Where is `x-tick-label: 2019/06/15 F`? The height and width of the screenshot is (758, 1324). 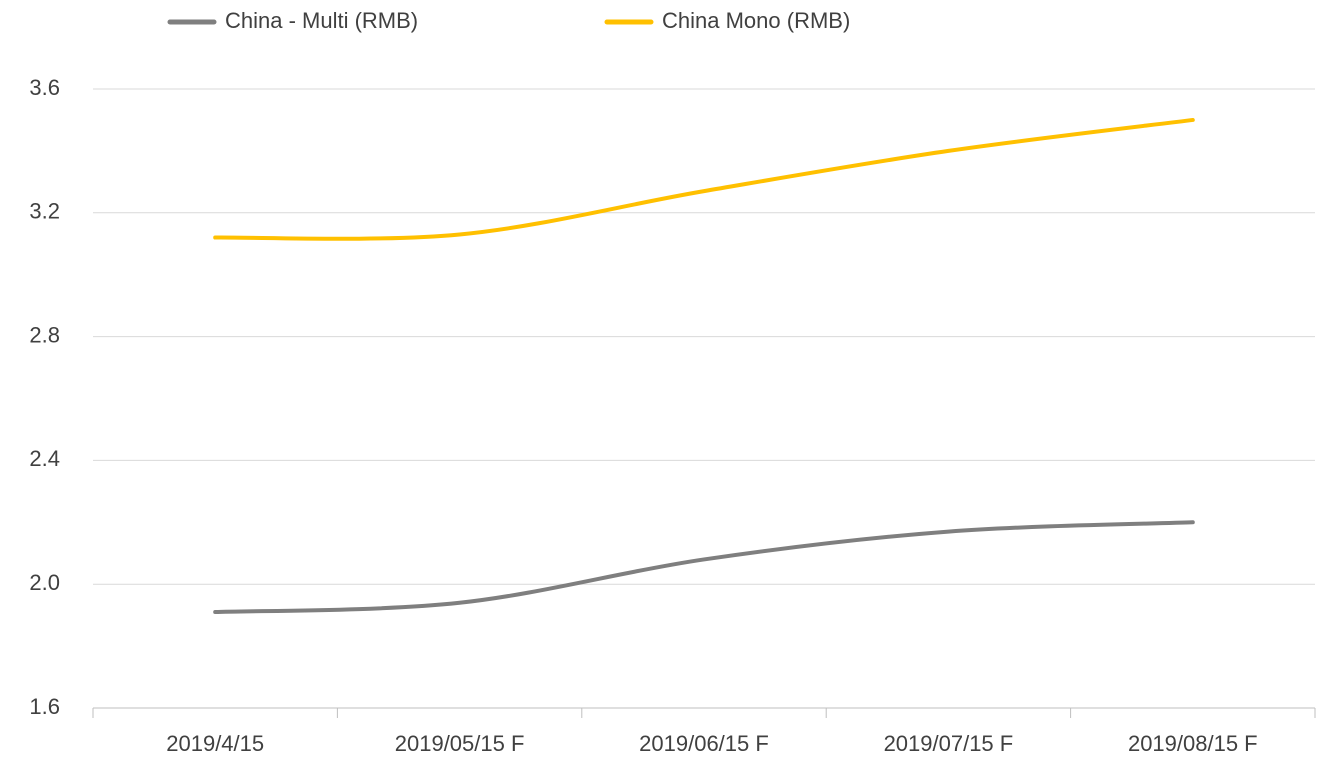
x-tick-label: 2019/06/15 F is located at coordinates (704, 743).